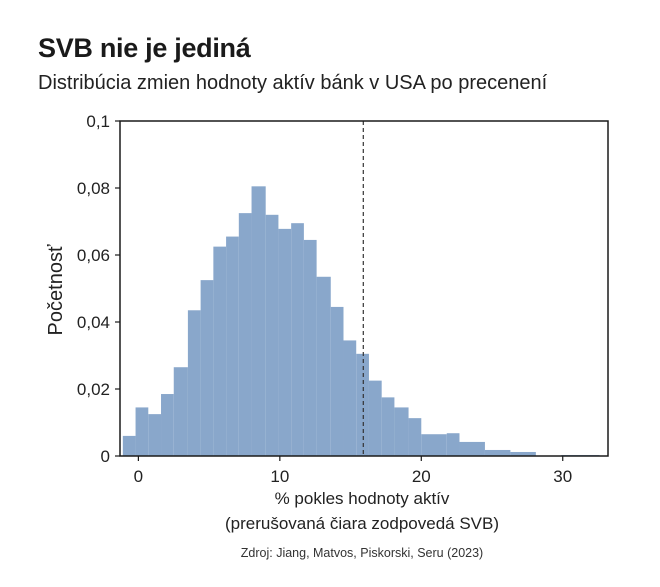  Describe the element at coordinates (93, 188) in the screenshot. I see `y-tick-label: 0,08` at that location.